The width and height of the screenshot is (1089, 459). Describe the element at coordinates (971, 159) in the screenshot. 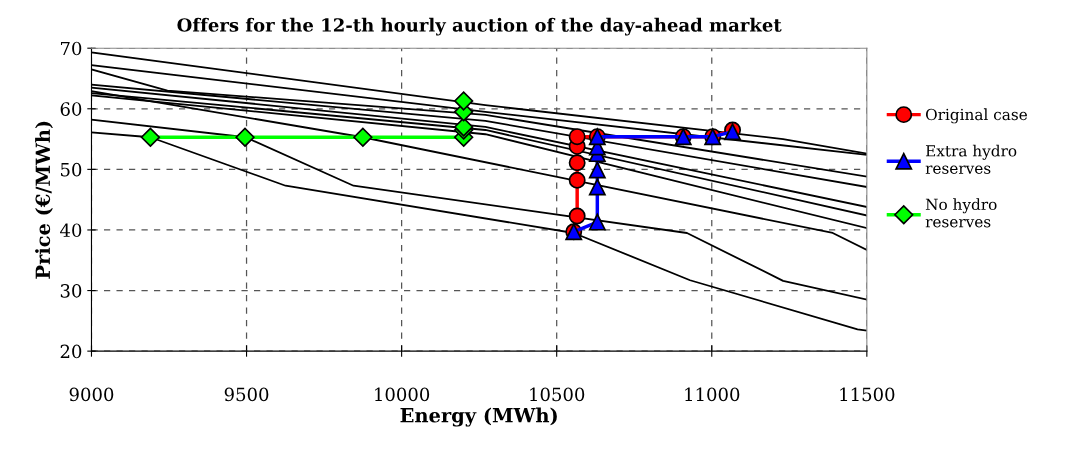

I see `legend-label: Extra hydro reserves` at that location.